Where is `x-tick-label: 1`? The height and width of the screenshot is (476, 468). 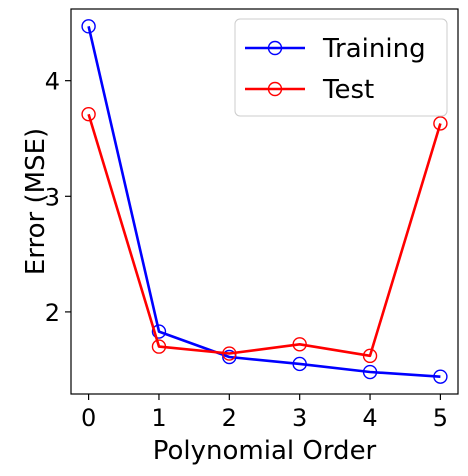
x-tick-label: 1 is located at coordinates (158, 418).